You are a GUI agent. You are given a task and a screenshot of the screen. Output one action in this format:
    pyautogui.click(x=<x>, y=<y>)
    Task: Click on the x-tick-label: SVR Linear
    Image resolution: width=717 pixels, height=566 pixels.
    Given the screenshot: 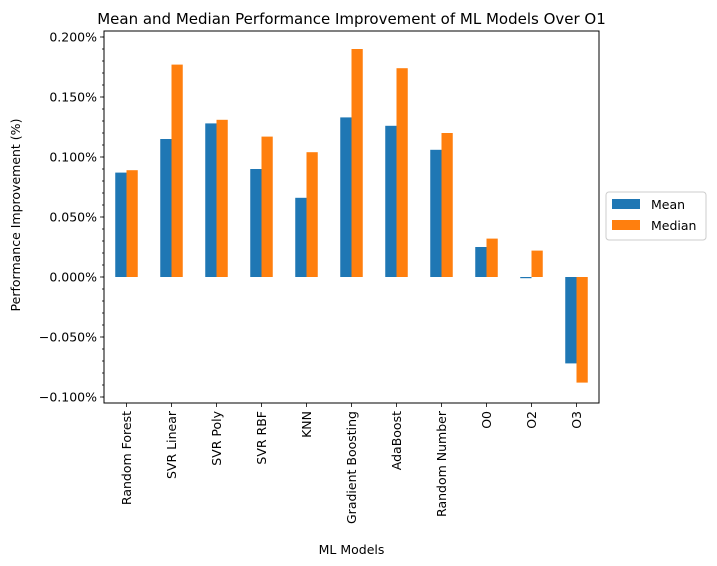 What is the action you would take?
    pyautogui.click(x=171, y=444)
    